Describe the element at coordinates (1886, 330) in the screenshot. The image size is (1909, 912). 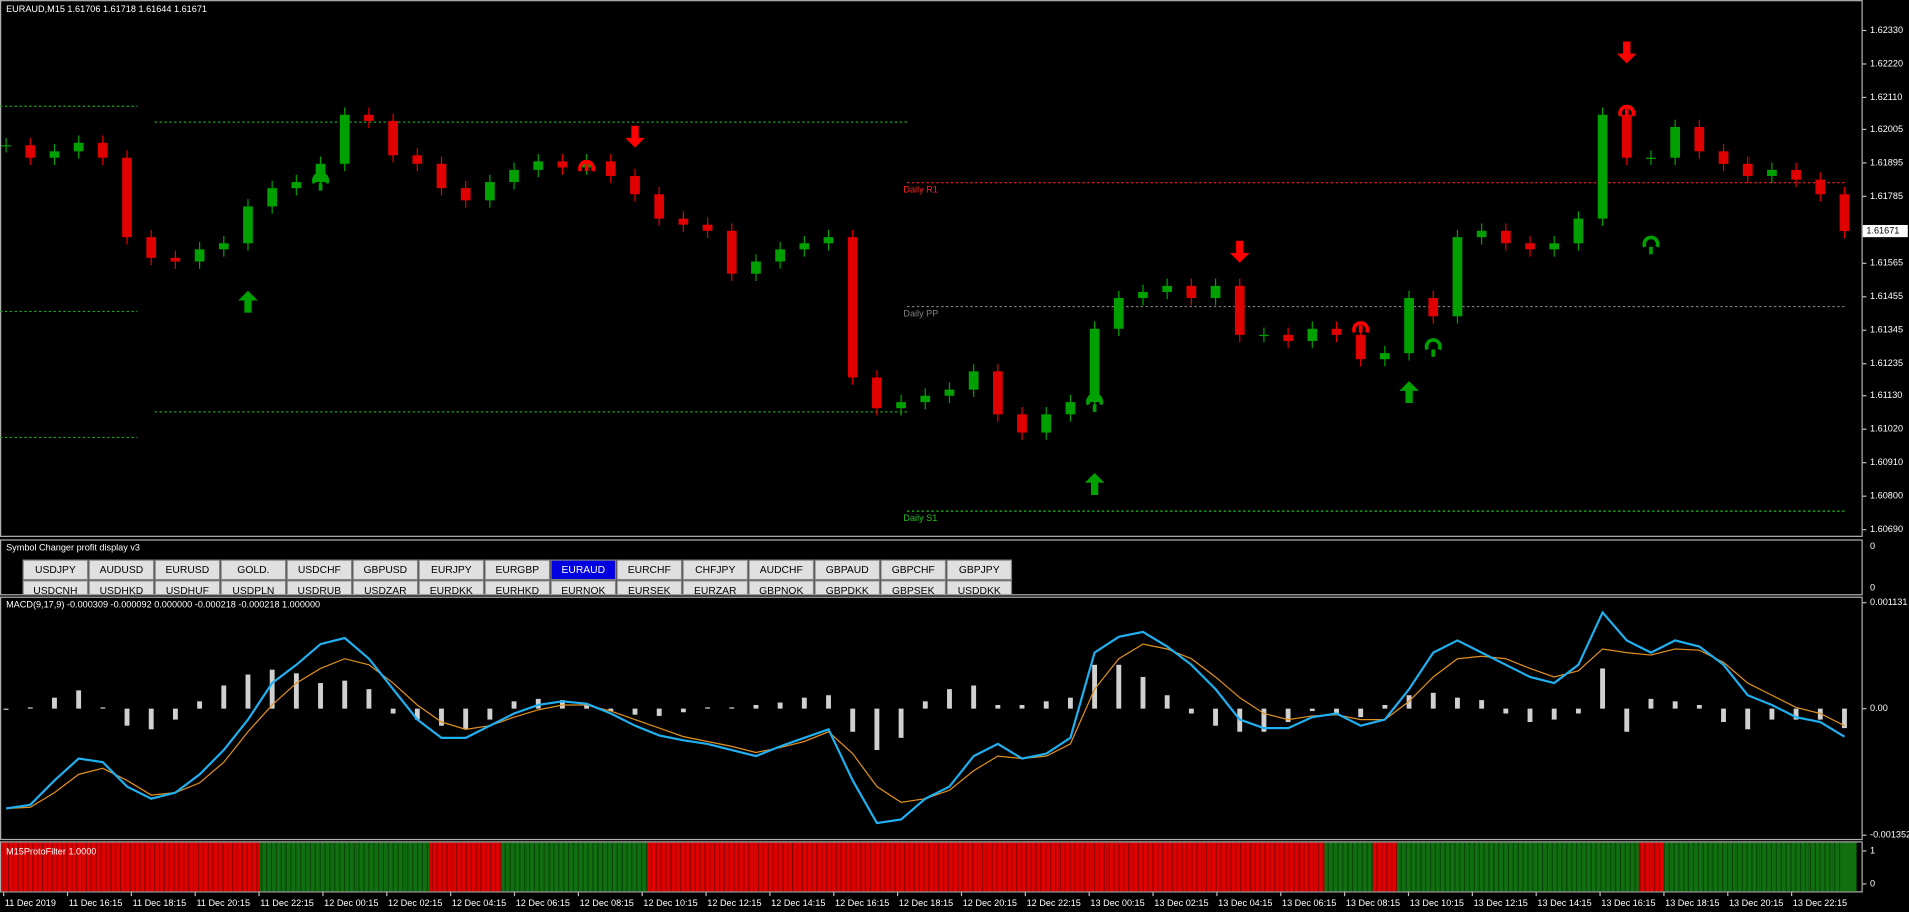
I see `y-tick-label: 1.61345` at that location.